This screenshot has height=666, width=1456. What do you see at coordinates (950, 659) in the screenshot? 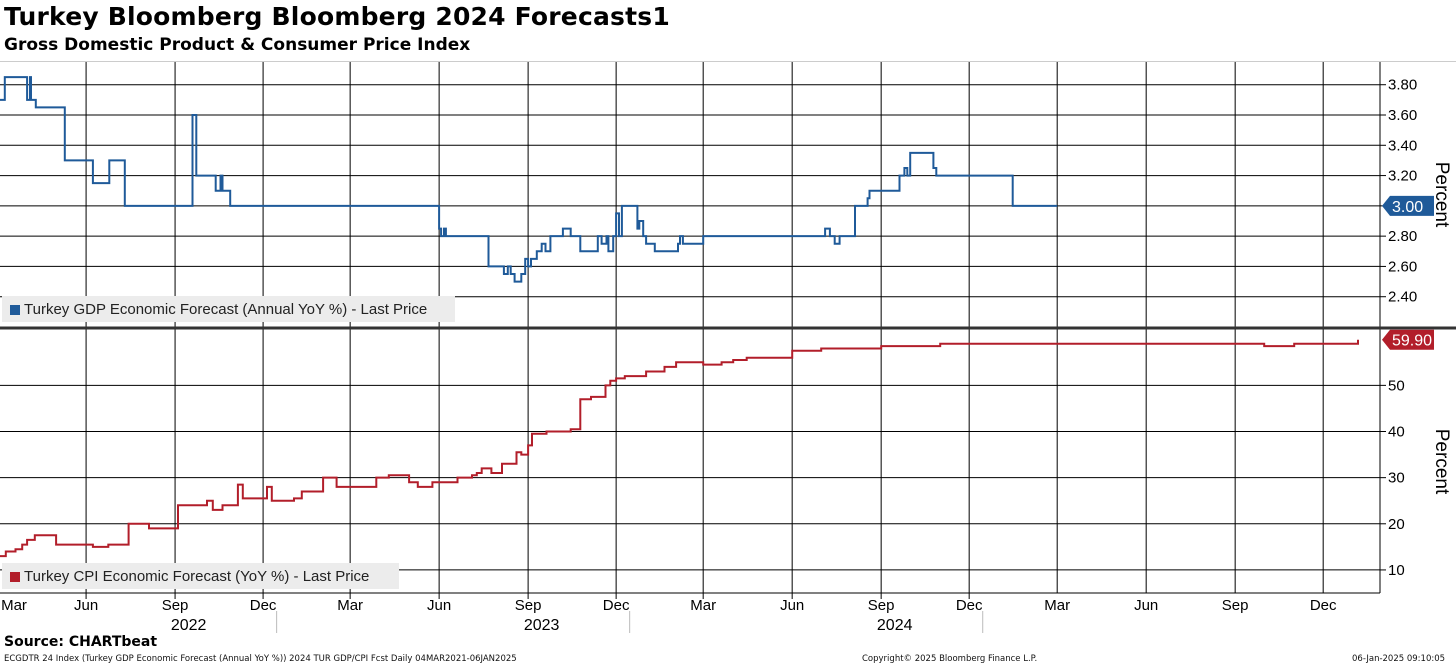
I see `footer-copyright: Copyright© 2025 Bloomberg Finance L.P.` at bounding box center [950, 659].